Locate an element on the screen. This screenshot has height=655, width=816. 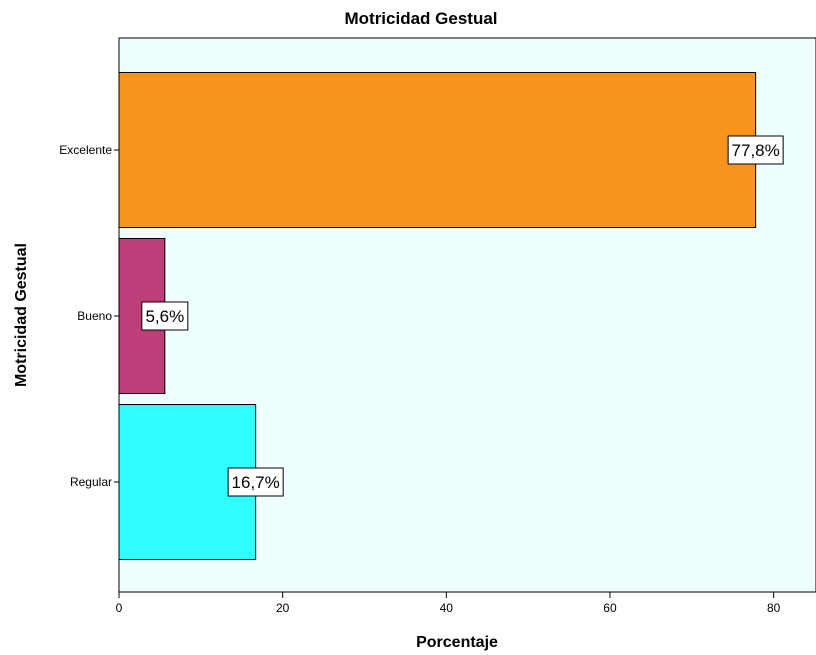
data-label-regular: 16,7% is located at coordinates (255, 482).